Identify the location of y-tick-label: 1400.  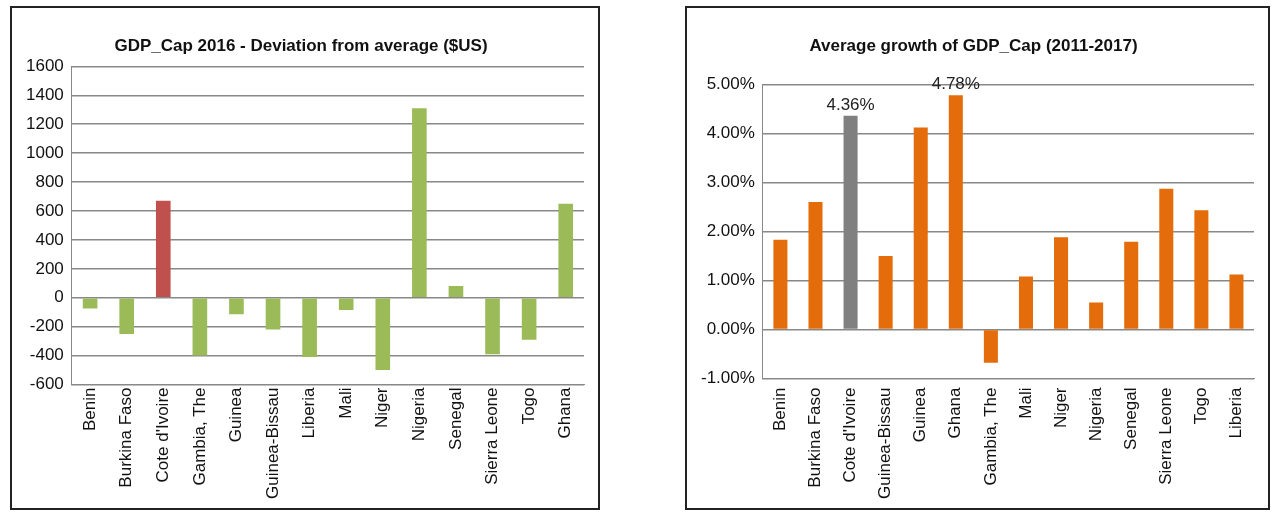
(44, 95).